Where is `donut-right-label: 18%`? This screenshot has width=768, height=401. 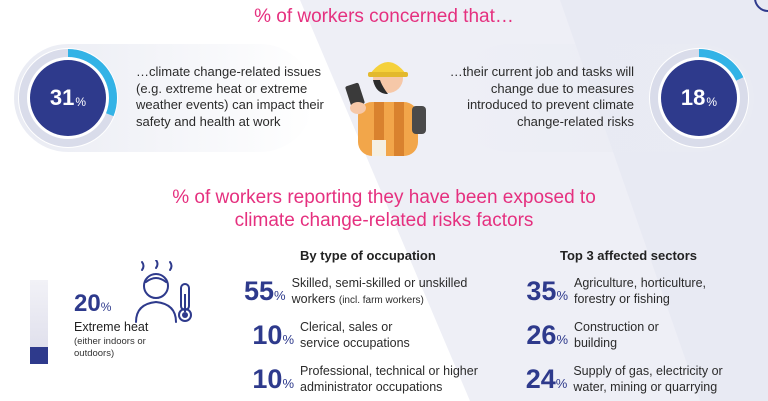 donut-right-label: 18% is located at coordinates (699, 98).